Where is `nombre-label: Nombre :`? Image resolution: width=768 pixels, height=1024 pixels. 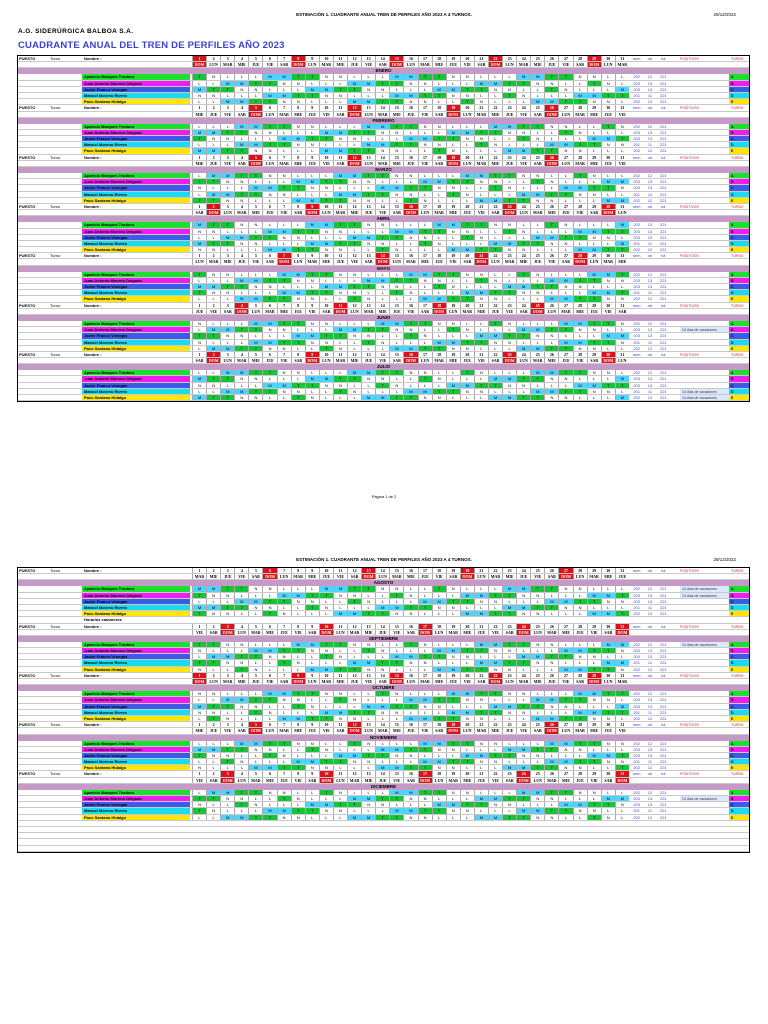 nombre-label: Nombre : is located at coordinates (93, 108).